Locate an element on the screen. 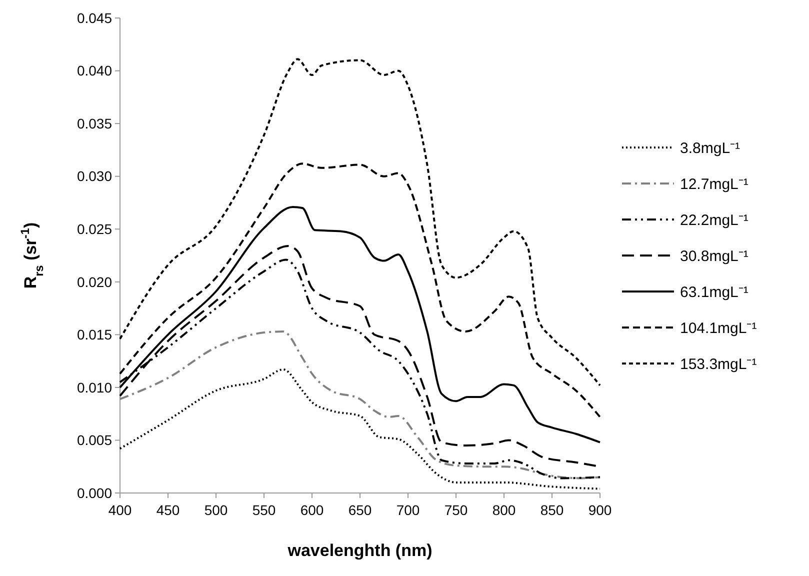 The image size is (809, 576). y-tick-label: 0.015 is located at coordinates (94, 334).